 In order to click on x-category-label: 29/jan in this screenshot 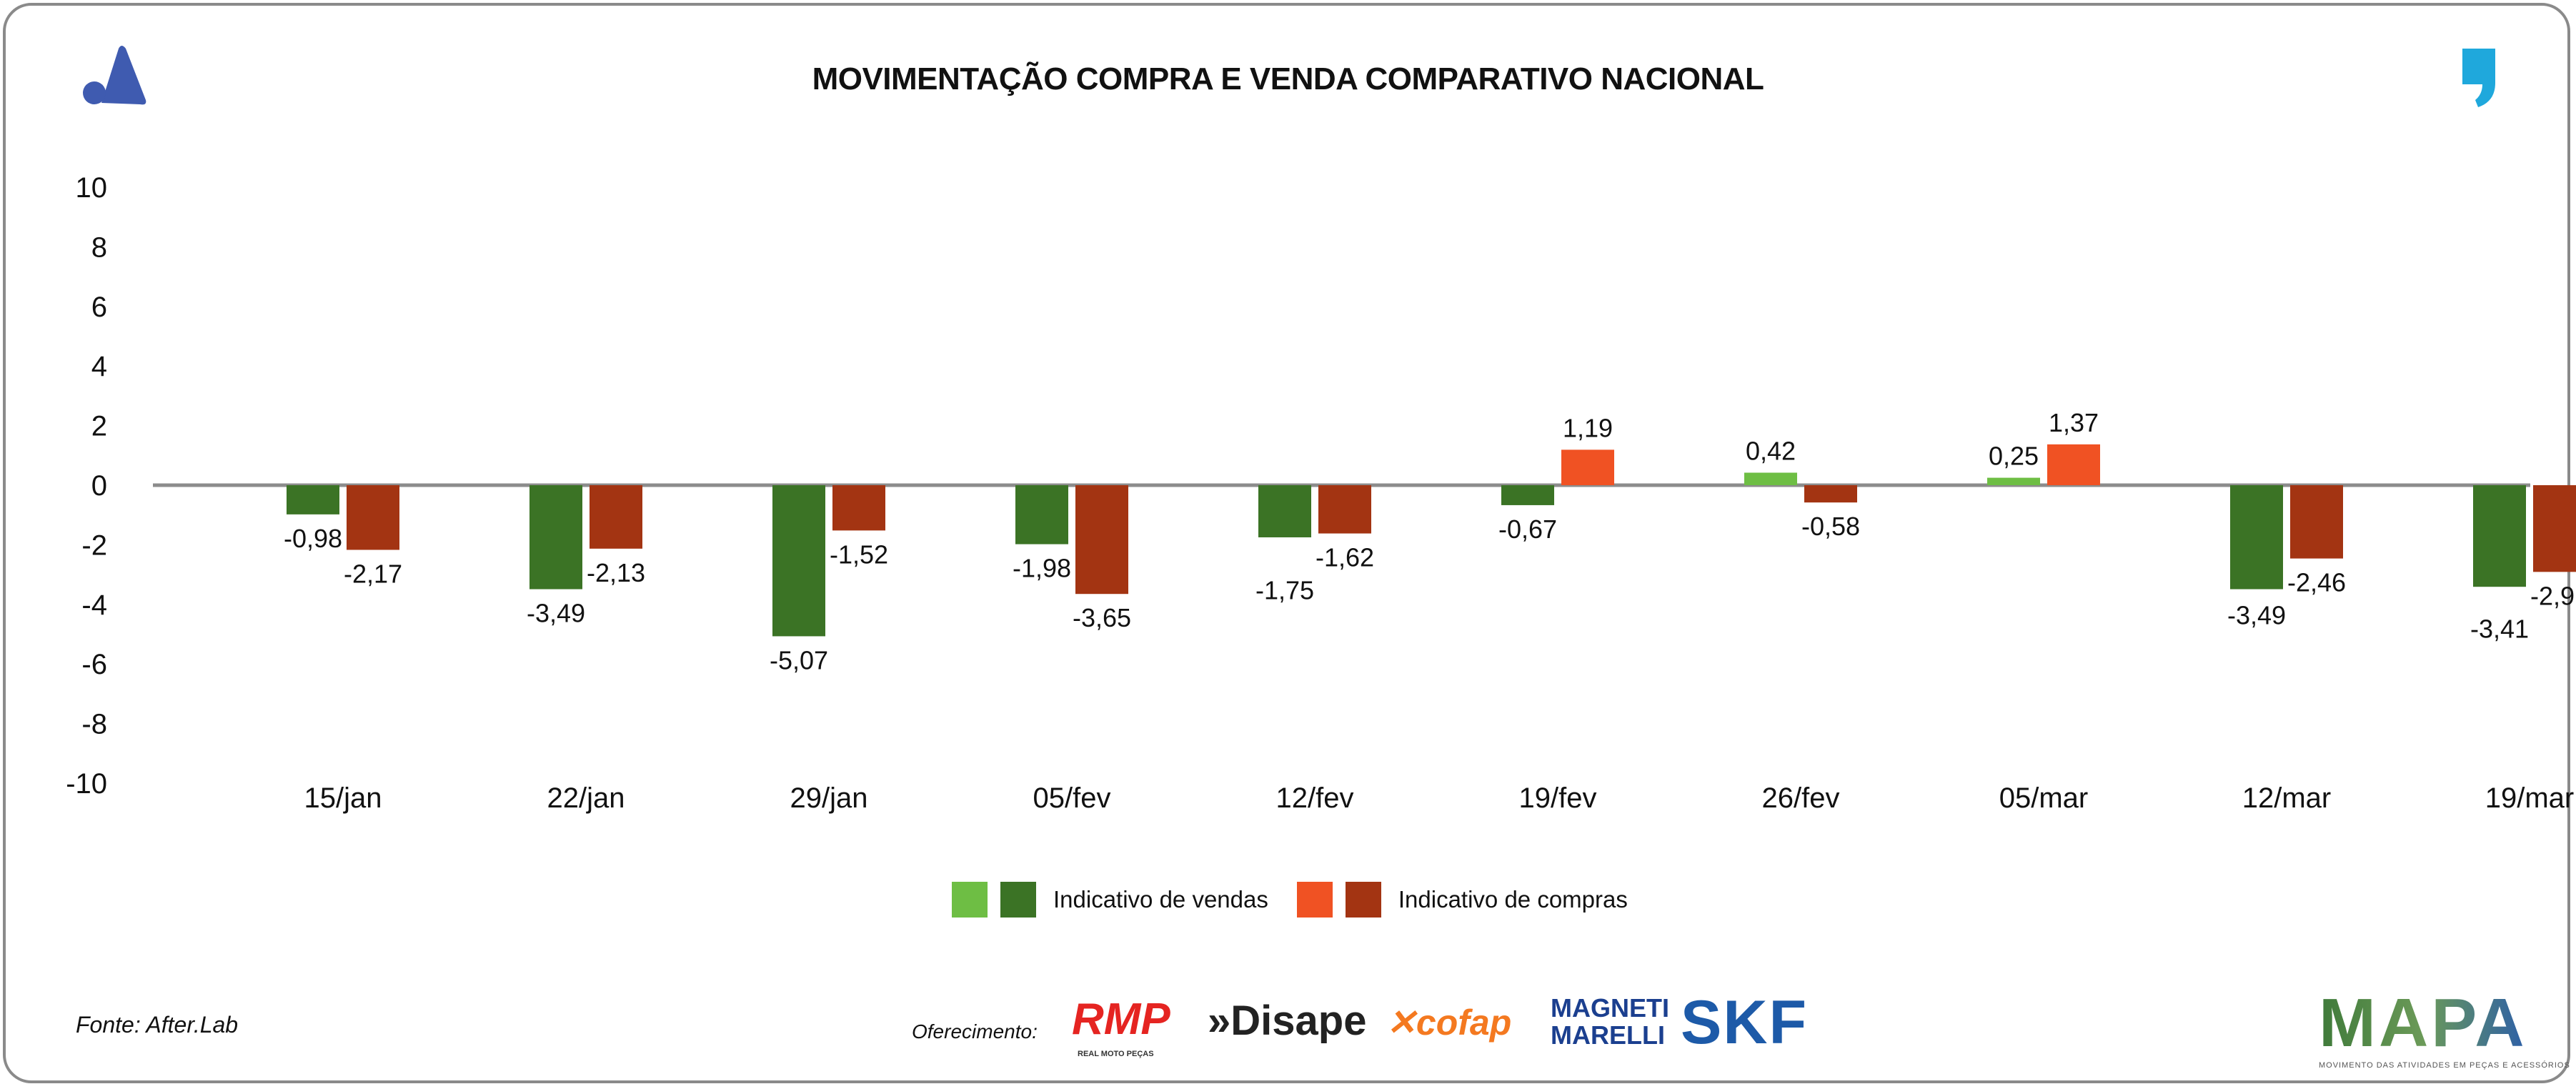, I will do `click(829, 798)`.